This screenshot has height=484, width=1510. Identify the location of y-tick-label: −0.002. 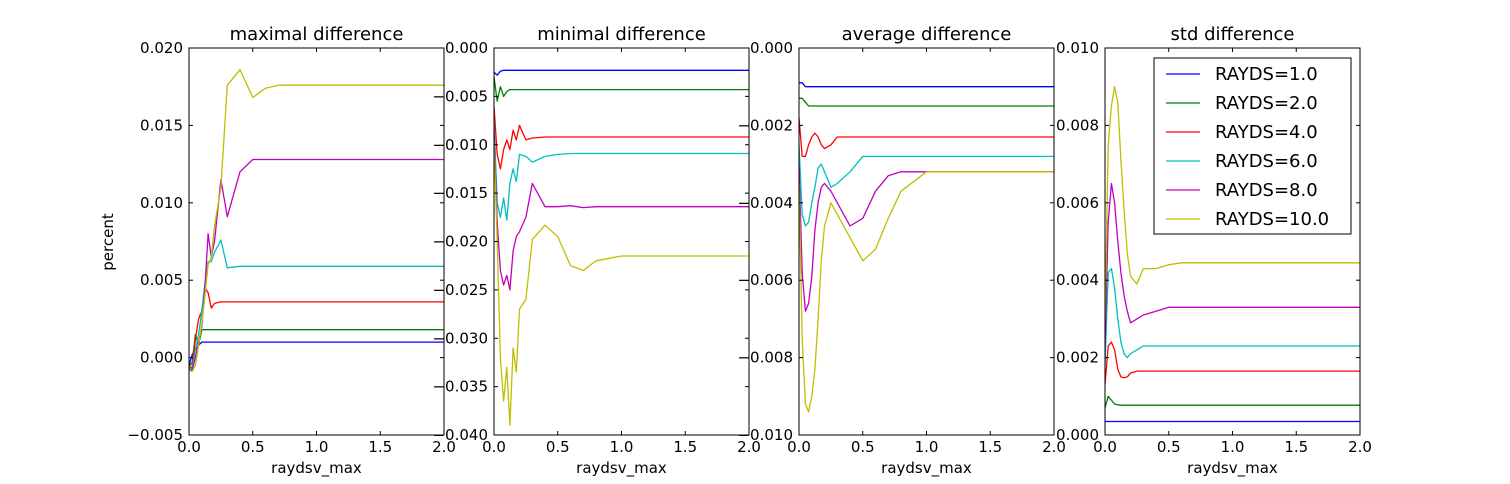
(765, 125).